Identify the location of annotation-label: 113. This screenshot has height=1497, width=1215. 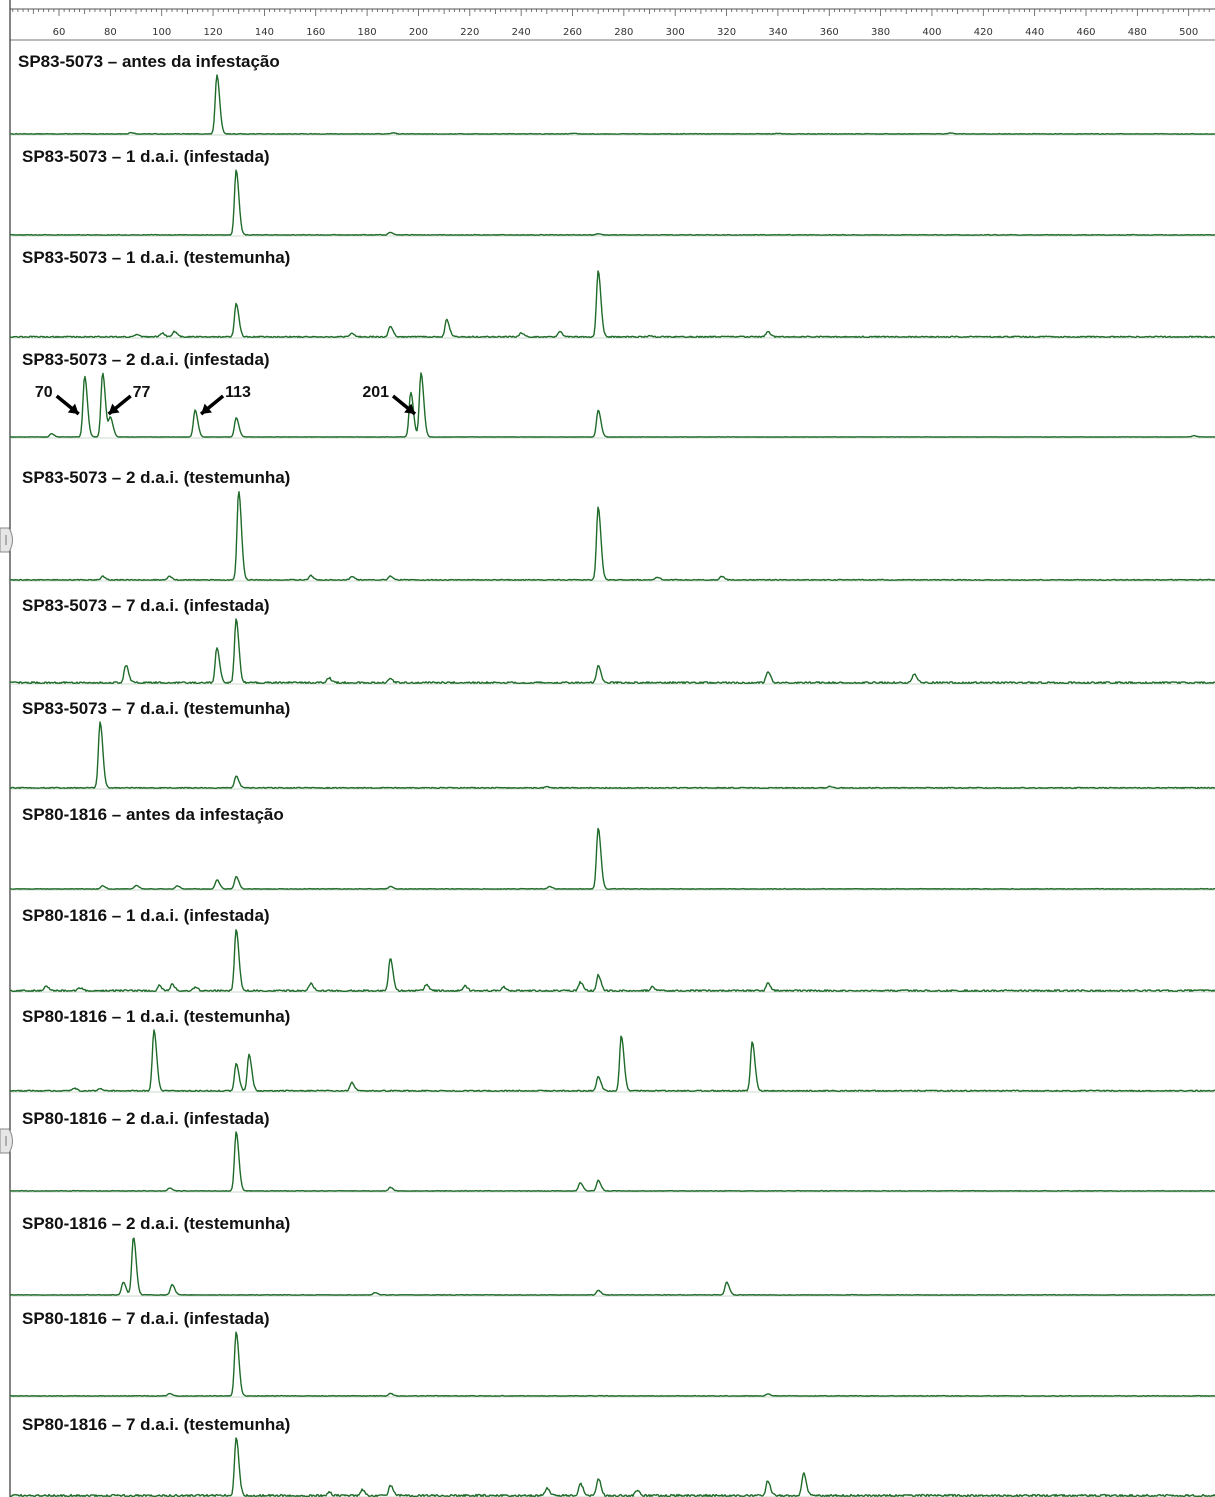
(238, 392).